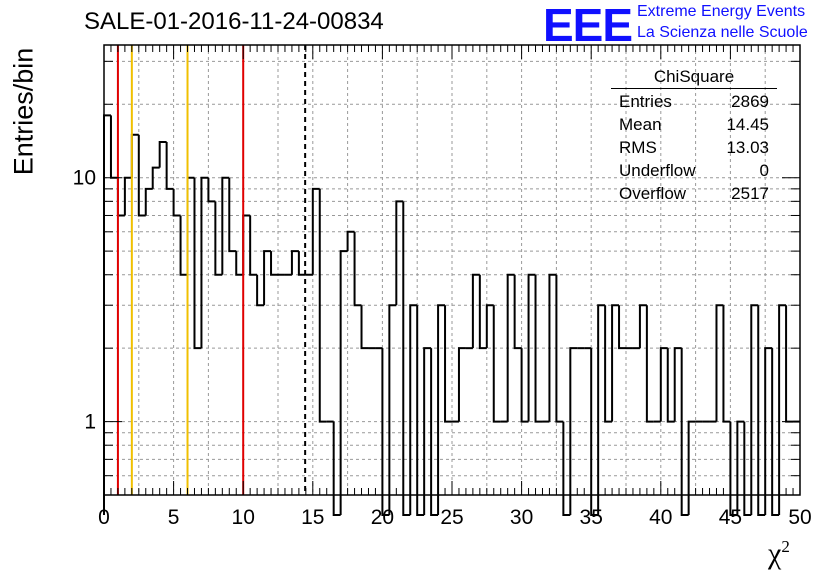 This screenshot has height=572, width=836. Describe the element at coordinates (785, 546) in the screenshot. I see `x-axis-label-sup: 2` at that location.